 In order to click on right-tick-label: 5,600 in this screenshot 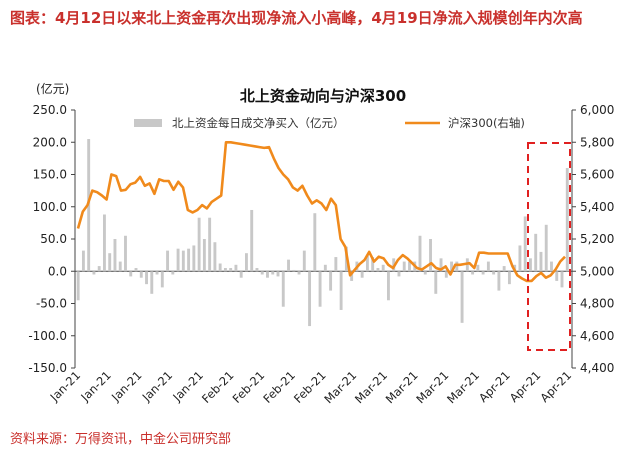, I will do `click(597, 175)`.